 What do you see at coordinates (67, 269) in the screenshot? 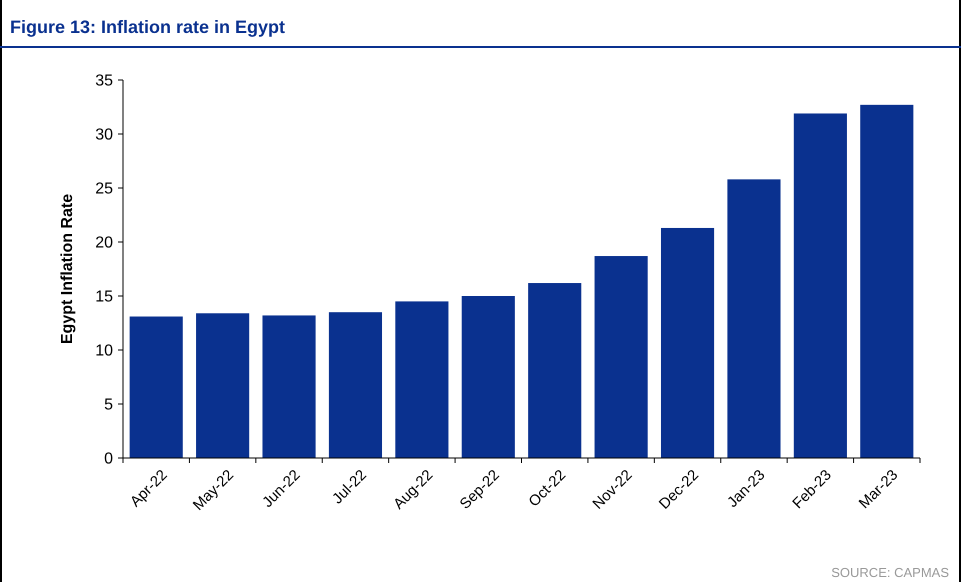
I see `y-axis-title: Egypt Inflation Rate` at bounding box center [67, 269].